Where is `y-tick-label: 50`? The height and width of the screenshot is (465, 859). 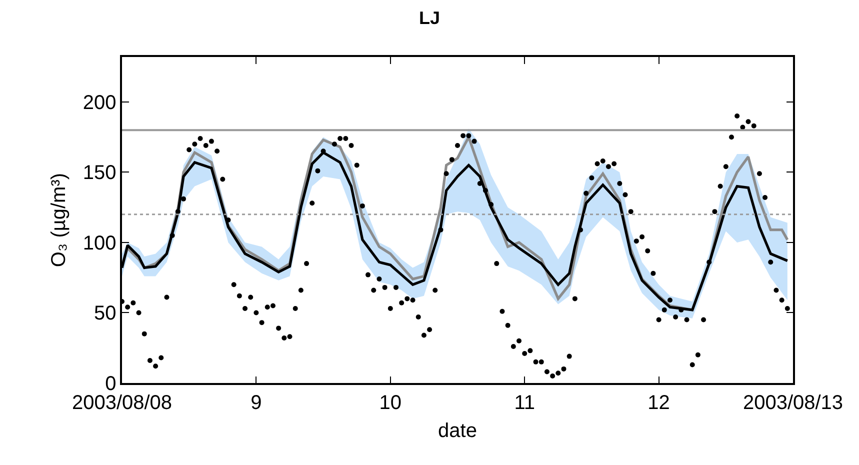 y-tick-label: 50 is located at coordinates (105, 313).